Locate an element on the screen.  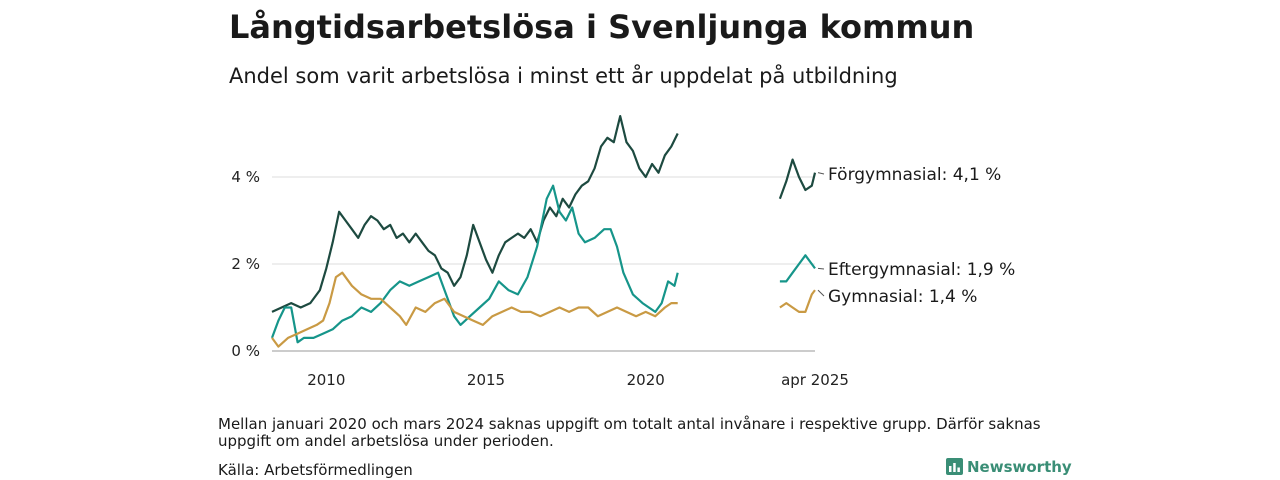
x-tick-label: 2020 is located at coordinates (646, 380).